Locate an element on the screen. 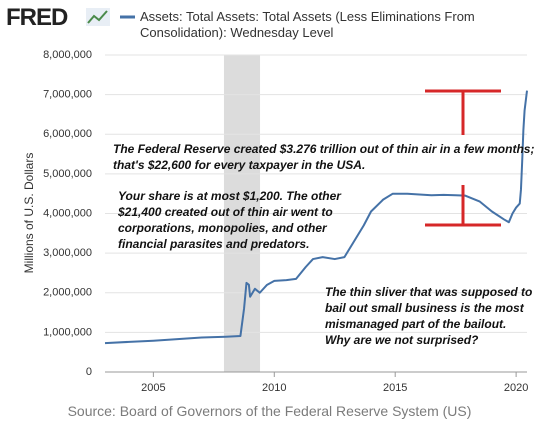  annotation: bail out small business is the most is located at coordinates (425, 308).